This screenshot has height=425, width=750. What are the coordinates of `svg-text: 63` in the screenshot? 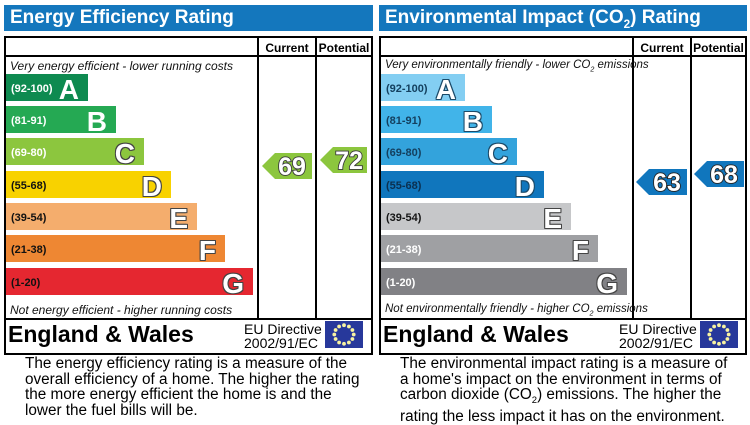 It's located at (667, 182).